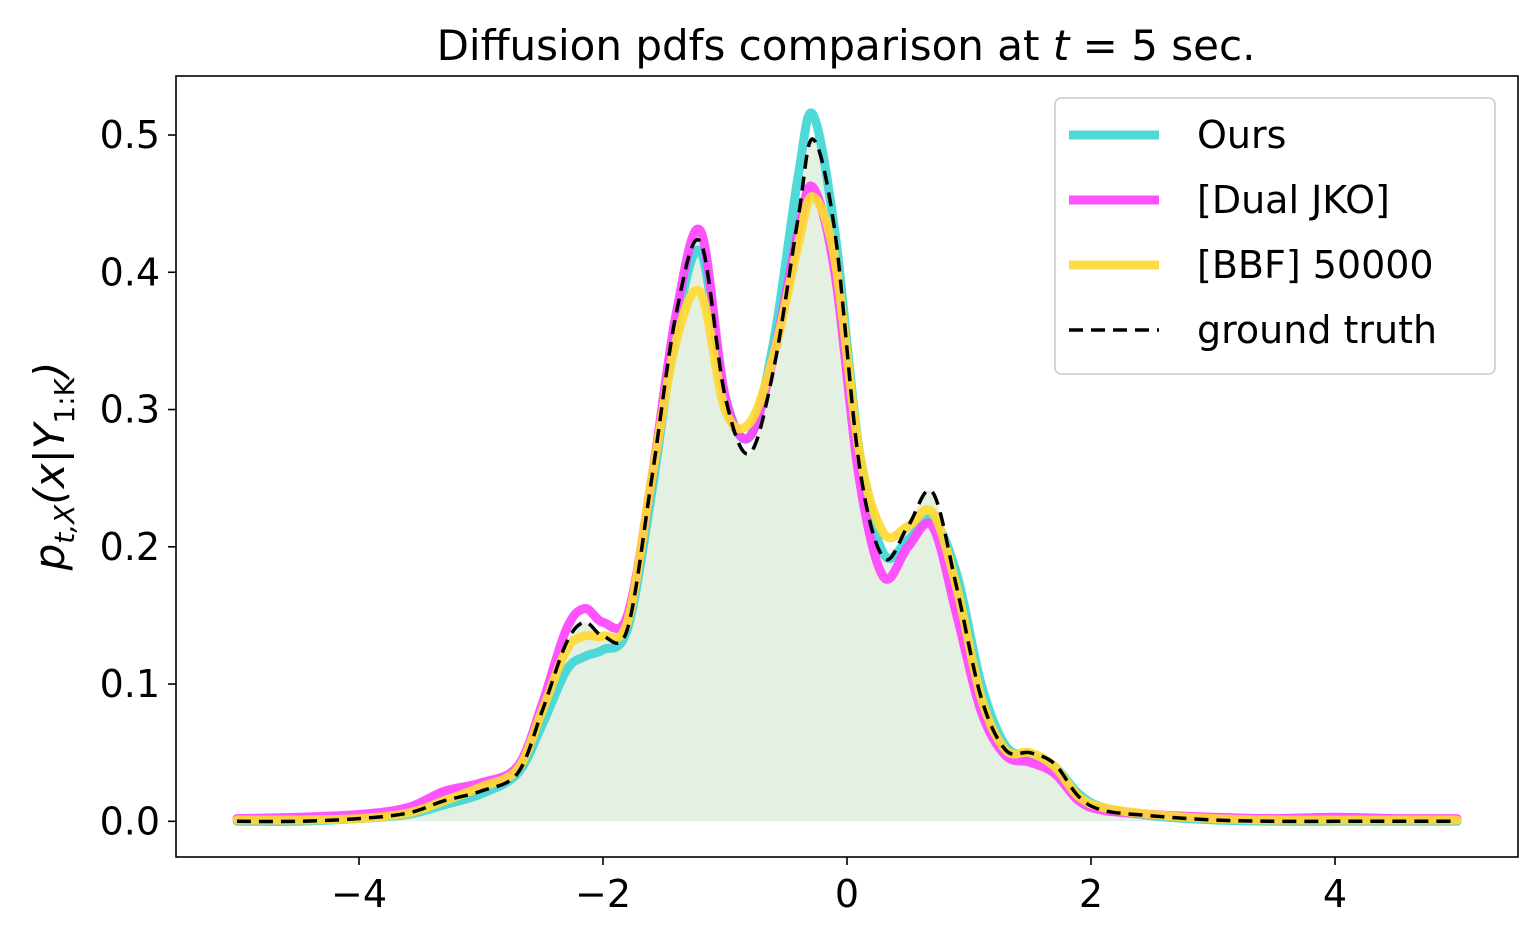 This screenshot has height=939, width=1536. I want to click on y-tick-label: 0.3, so click(130, 410).